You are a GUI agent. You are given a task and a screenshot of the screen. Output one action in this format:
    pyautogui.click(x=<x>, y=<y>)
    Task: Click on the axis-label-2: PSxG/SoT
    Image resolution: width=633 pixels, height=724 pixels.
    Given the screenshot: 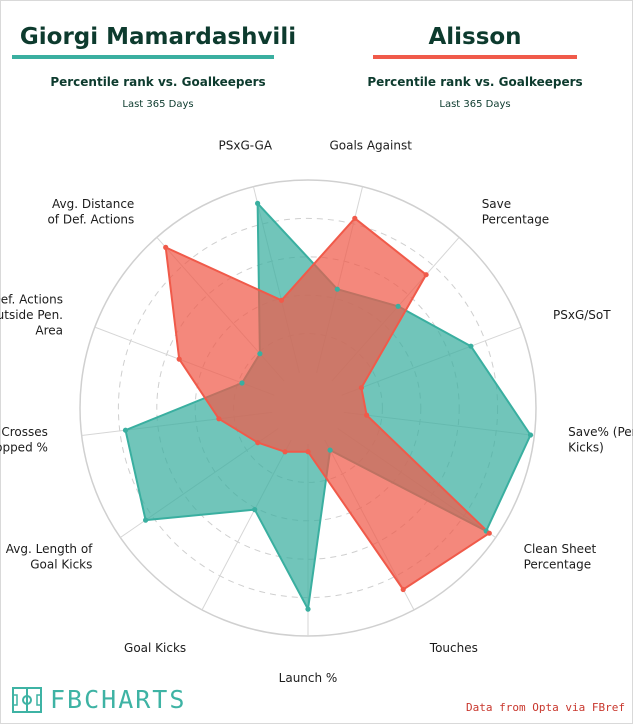 What is the action you would take?
    pyautogui.click(x=582, y=315)
    